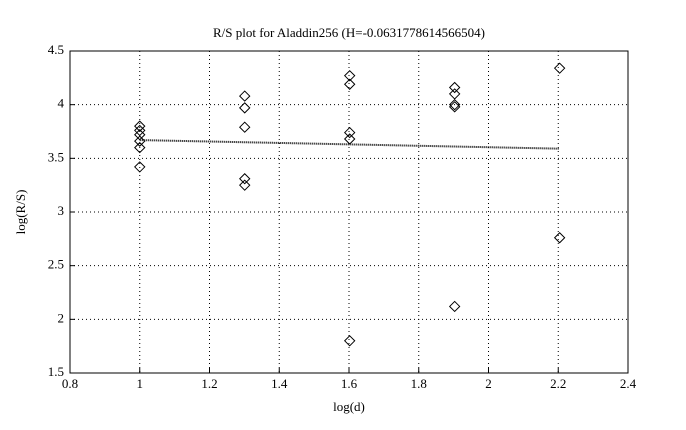 Image resolution: width=686 pixels, height=430 pixels. I want to click on x-tick-label: 1, so click(140, 383).